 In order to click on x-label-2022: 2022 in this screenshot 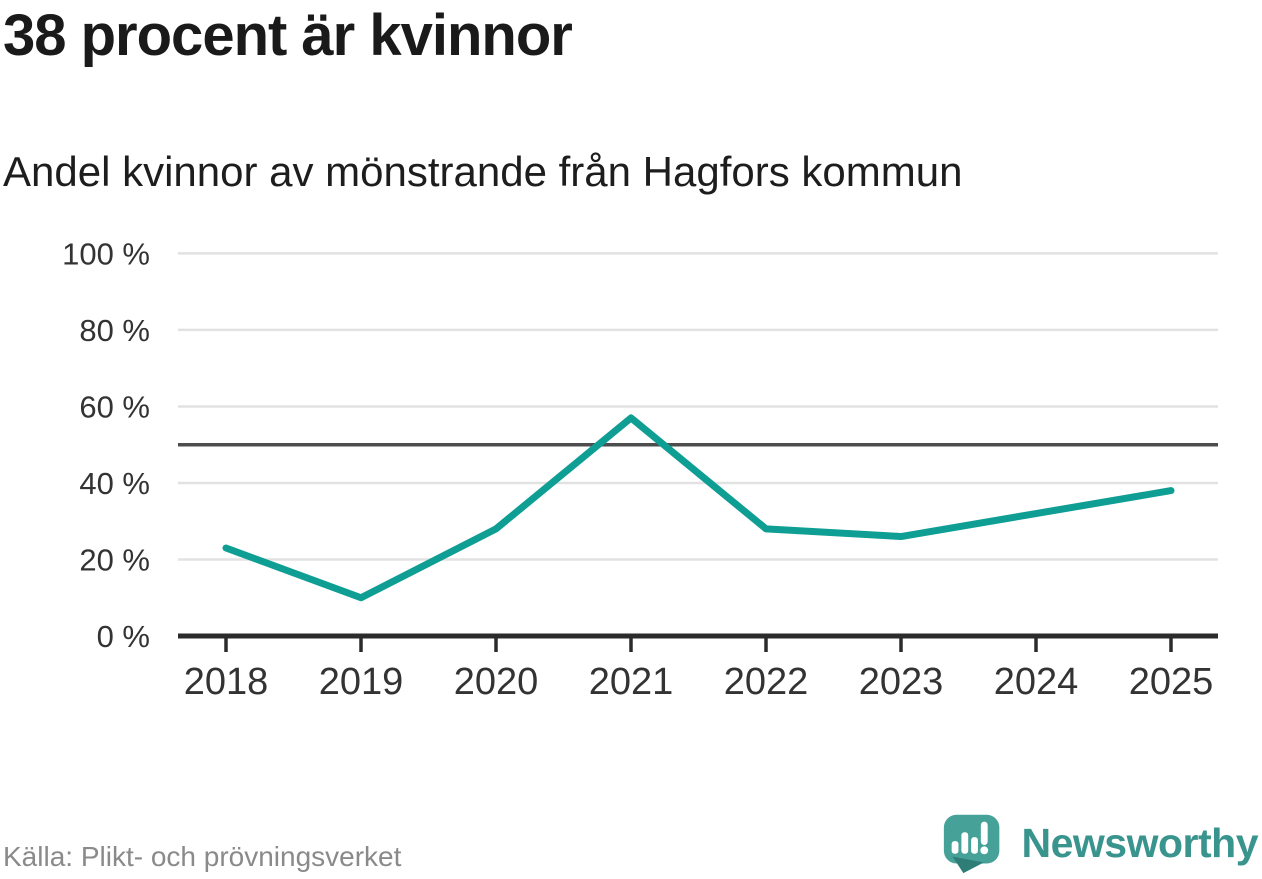, I will do `click(766, 682)`.